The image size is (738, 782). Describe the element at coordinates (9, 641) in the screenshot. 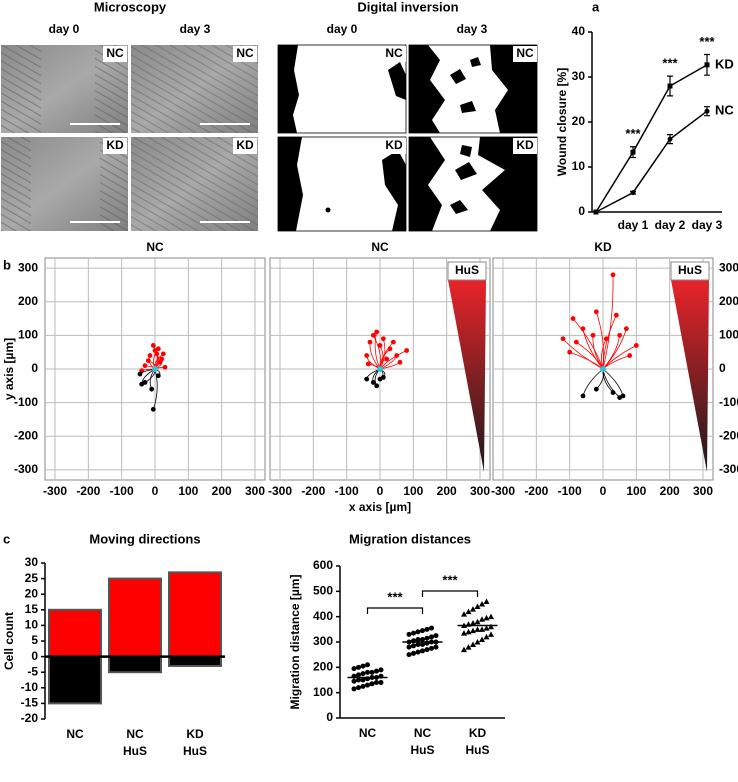

I see `y-axis-label: Cell count` at that location.